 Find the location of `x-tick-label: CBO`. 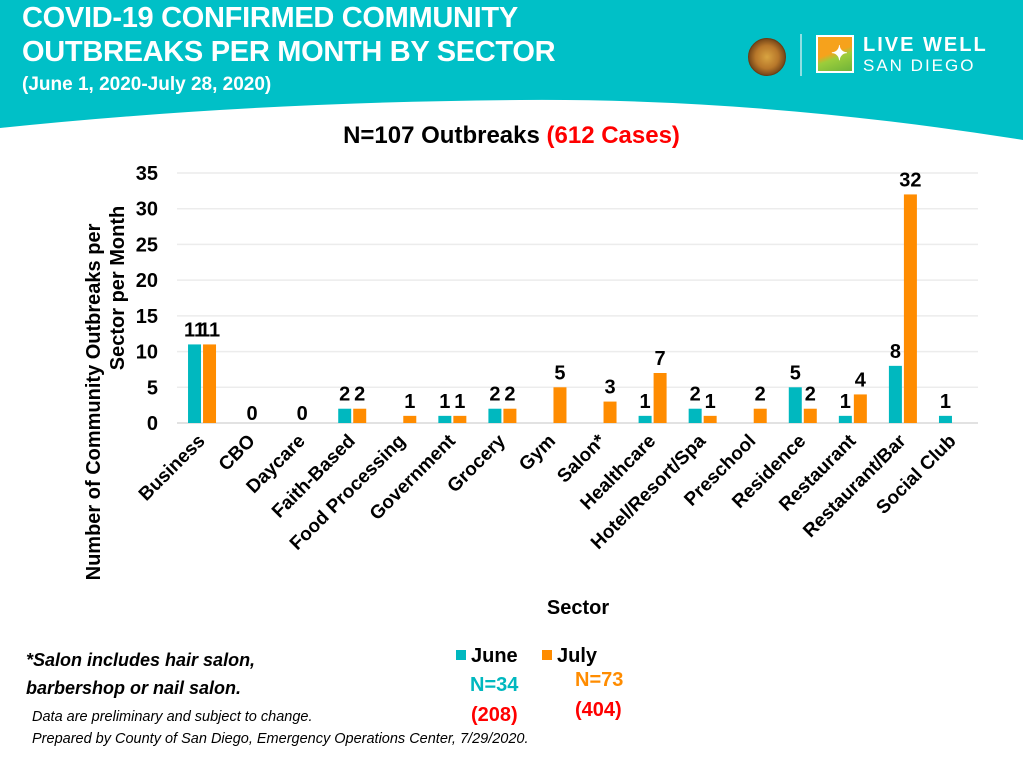

x-tick-label: CBO is located at coordinates (237, 453).